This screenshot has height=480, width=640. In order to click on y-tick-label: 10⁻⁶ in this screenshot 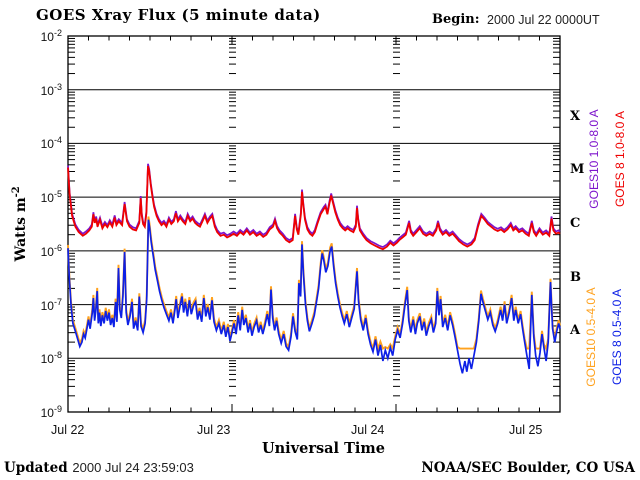, I will do `click(51, 250)`.